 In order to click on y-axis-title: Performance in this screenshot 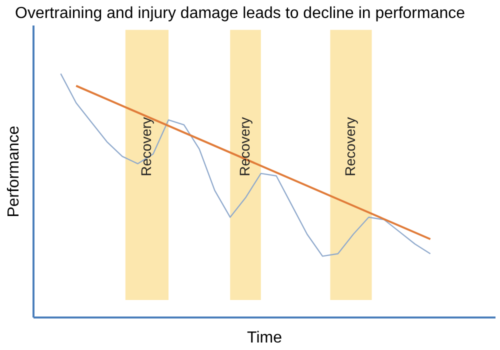, I will do `click(14, 172)`.